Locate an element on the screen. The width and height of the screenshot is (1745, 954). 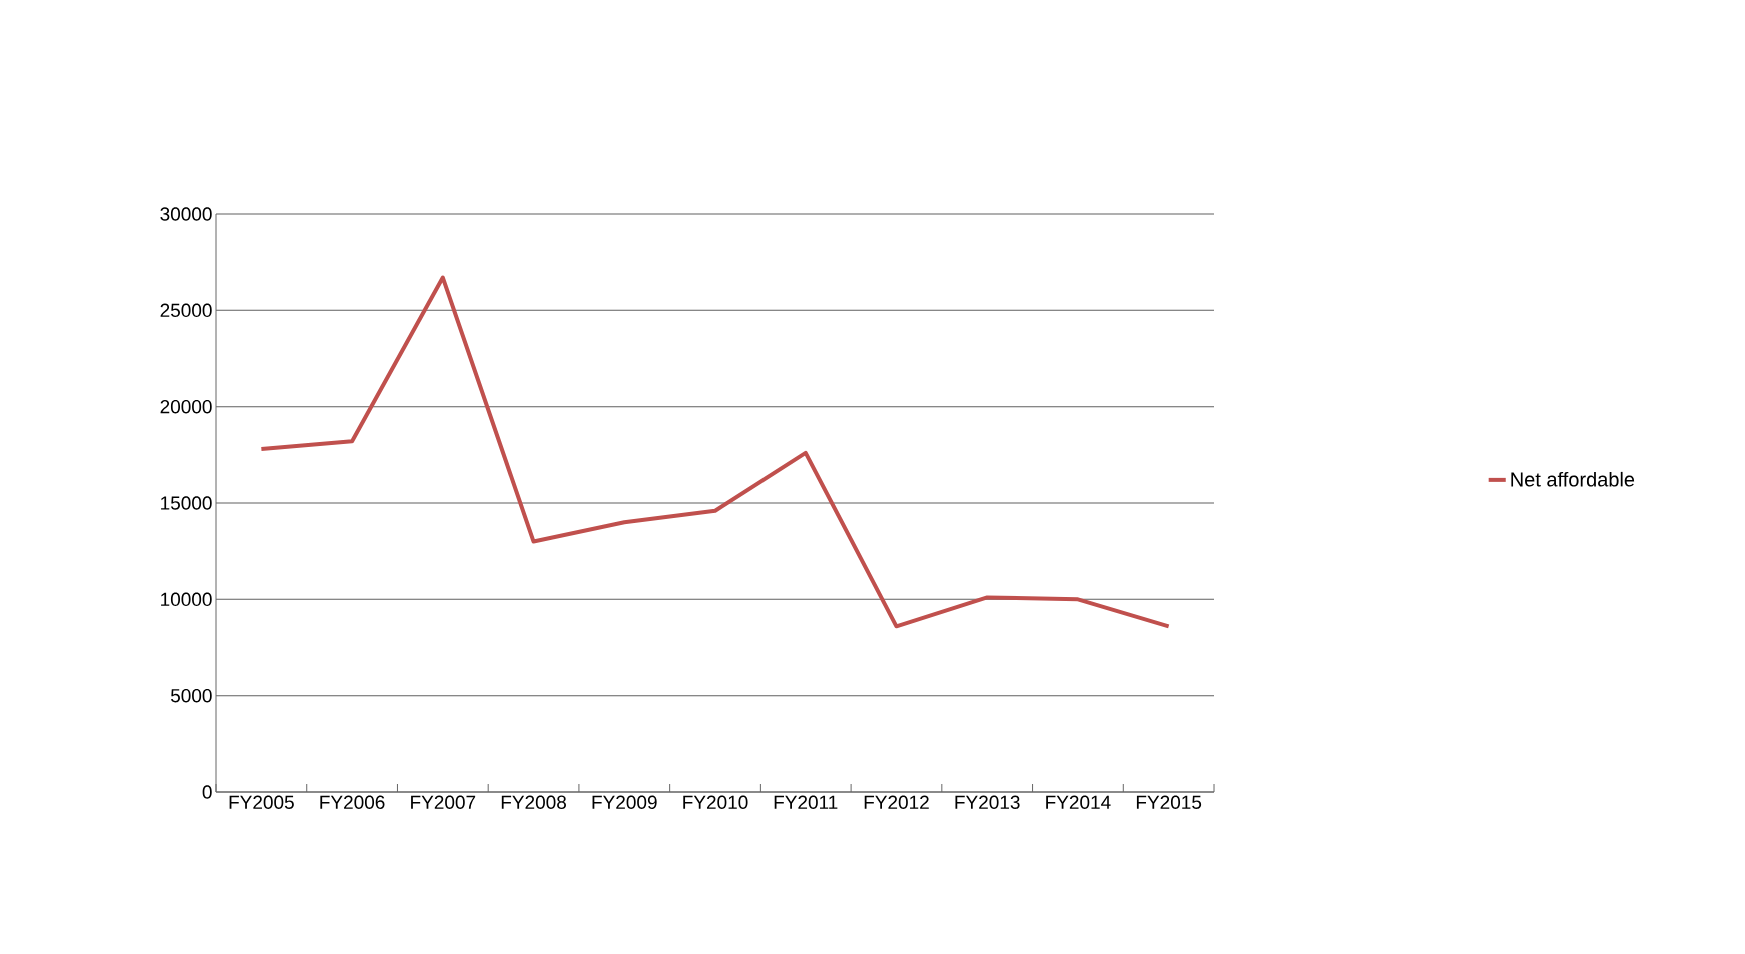
y-tick-label: 30000 is located at coordinates (186, 214).